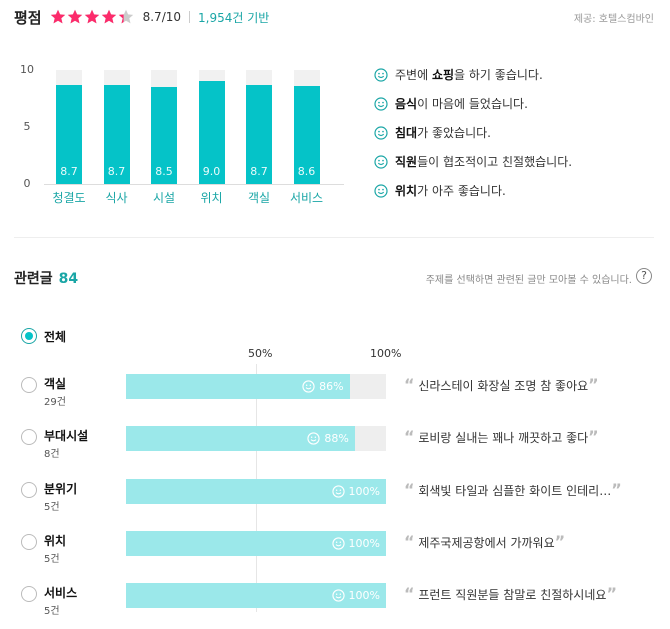 Image resolution: width=670 pixels, height=629 pixels. What do you see at coordinates (461, 104) in the screenshot?
I see `highlight-text: 음식이 마음에 들었습니다.` at bounding box center [461, 104].